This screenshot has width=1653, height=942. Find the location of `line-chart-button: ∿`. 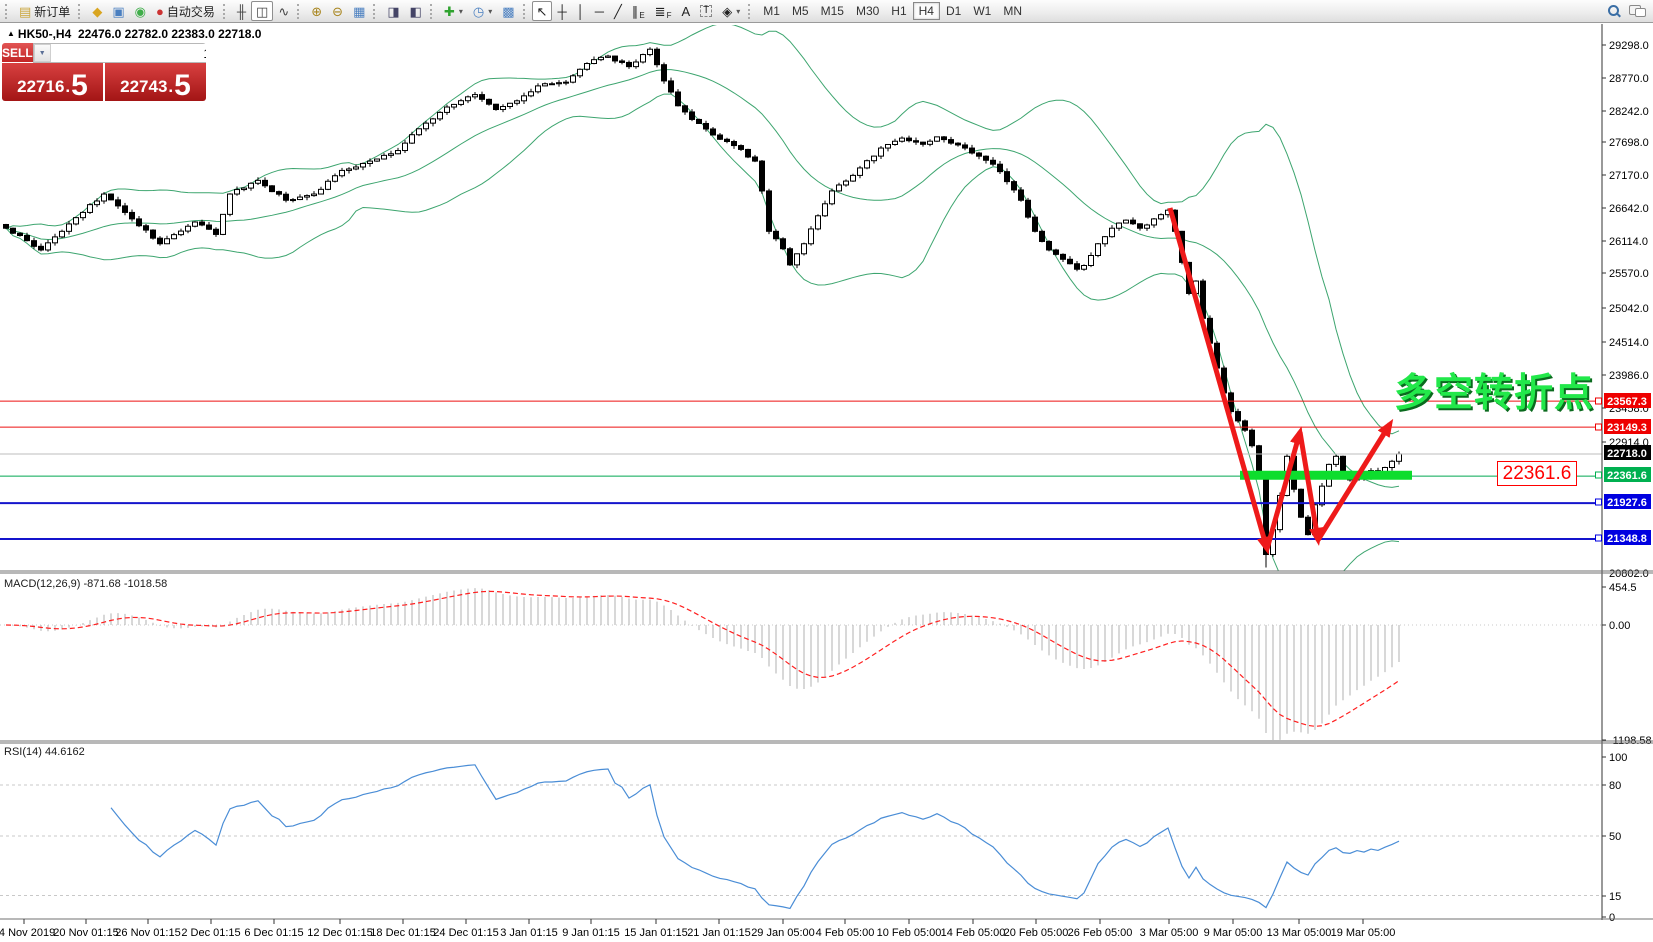

line-chart-button: ∿ is located at coordinates (283, 11).